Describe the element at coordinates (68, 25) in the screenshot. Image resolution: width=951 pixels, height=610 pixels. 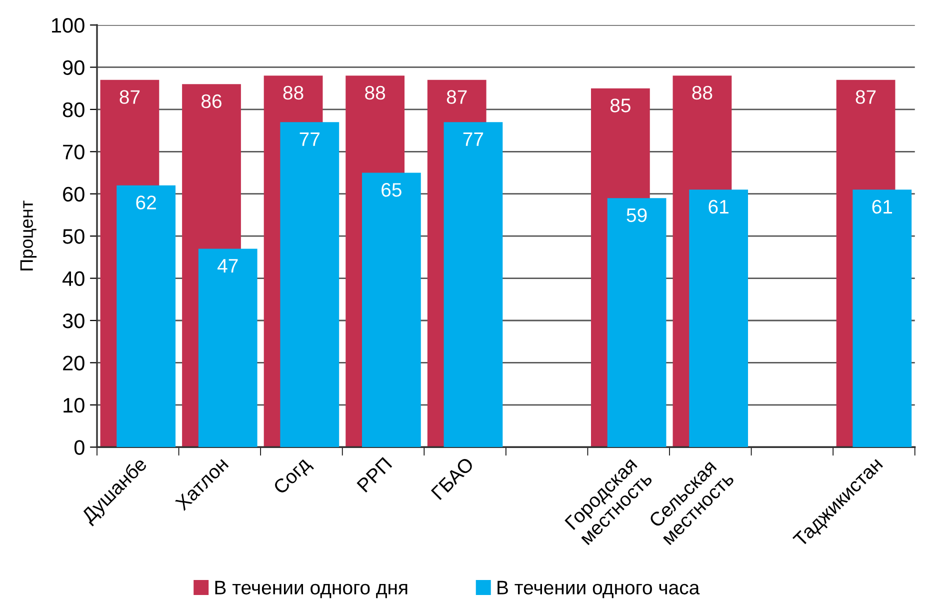
I see `y-tick-label: 100` at that location.